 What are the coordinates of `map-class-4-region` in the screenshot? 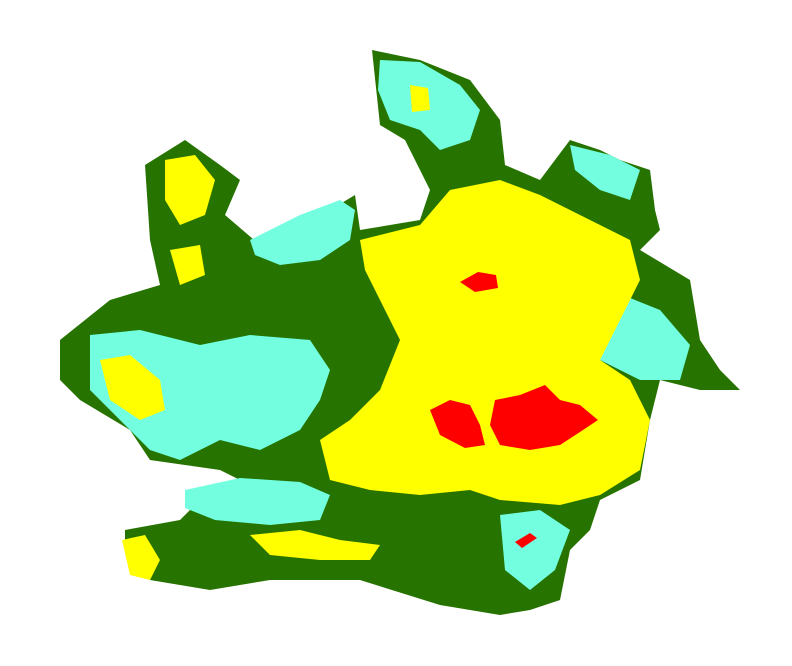 It's located at (514, 410).